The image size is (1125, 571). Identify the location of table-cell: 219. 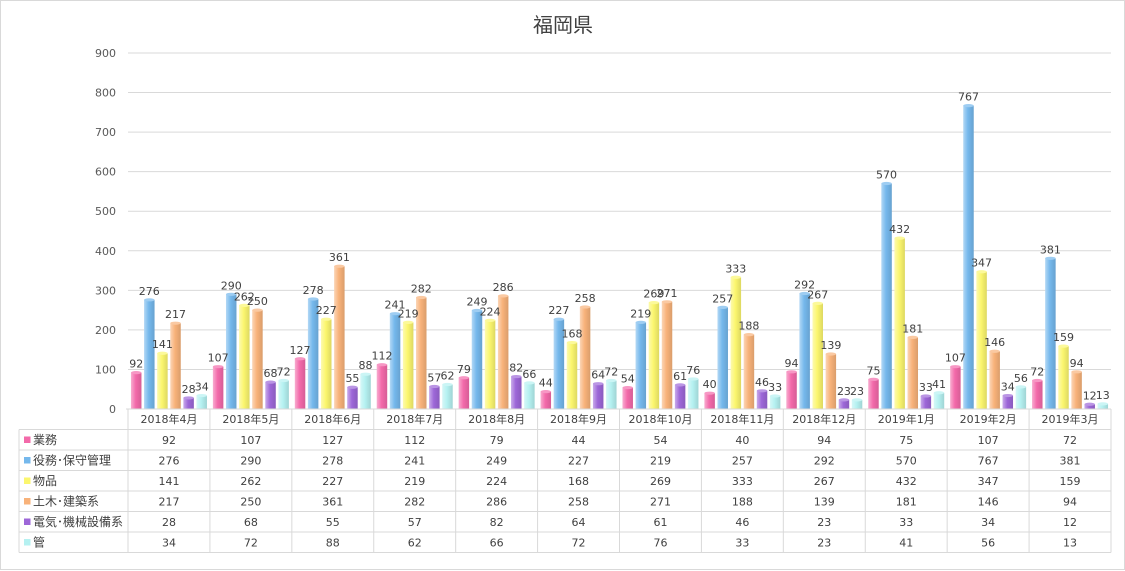
(414, 481).